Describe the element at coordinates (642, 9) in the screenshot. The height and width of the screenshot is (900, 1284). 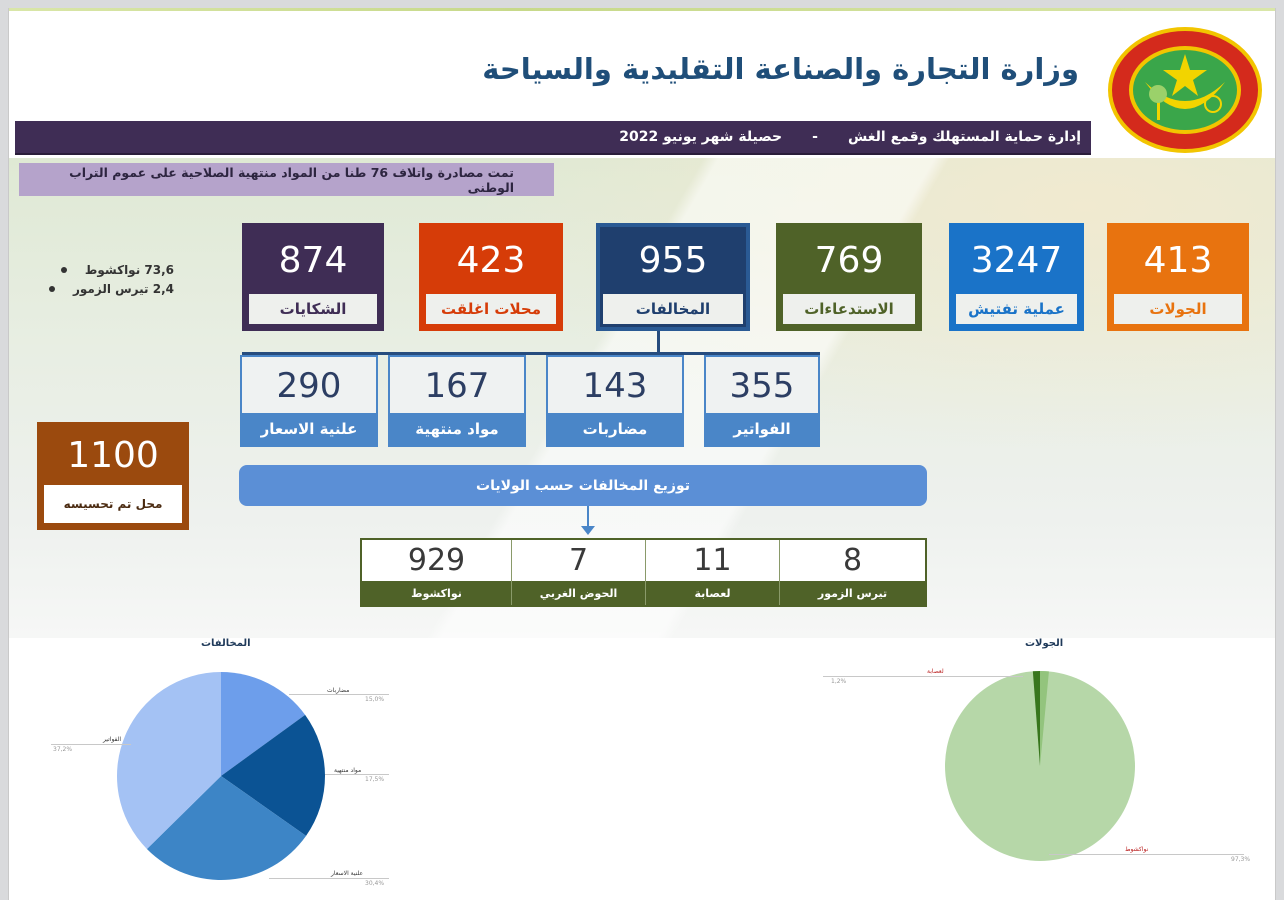
I see `top-accent-stripe` at that location.